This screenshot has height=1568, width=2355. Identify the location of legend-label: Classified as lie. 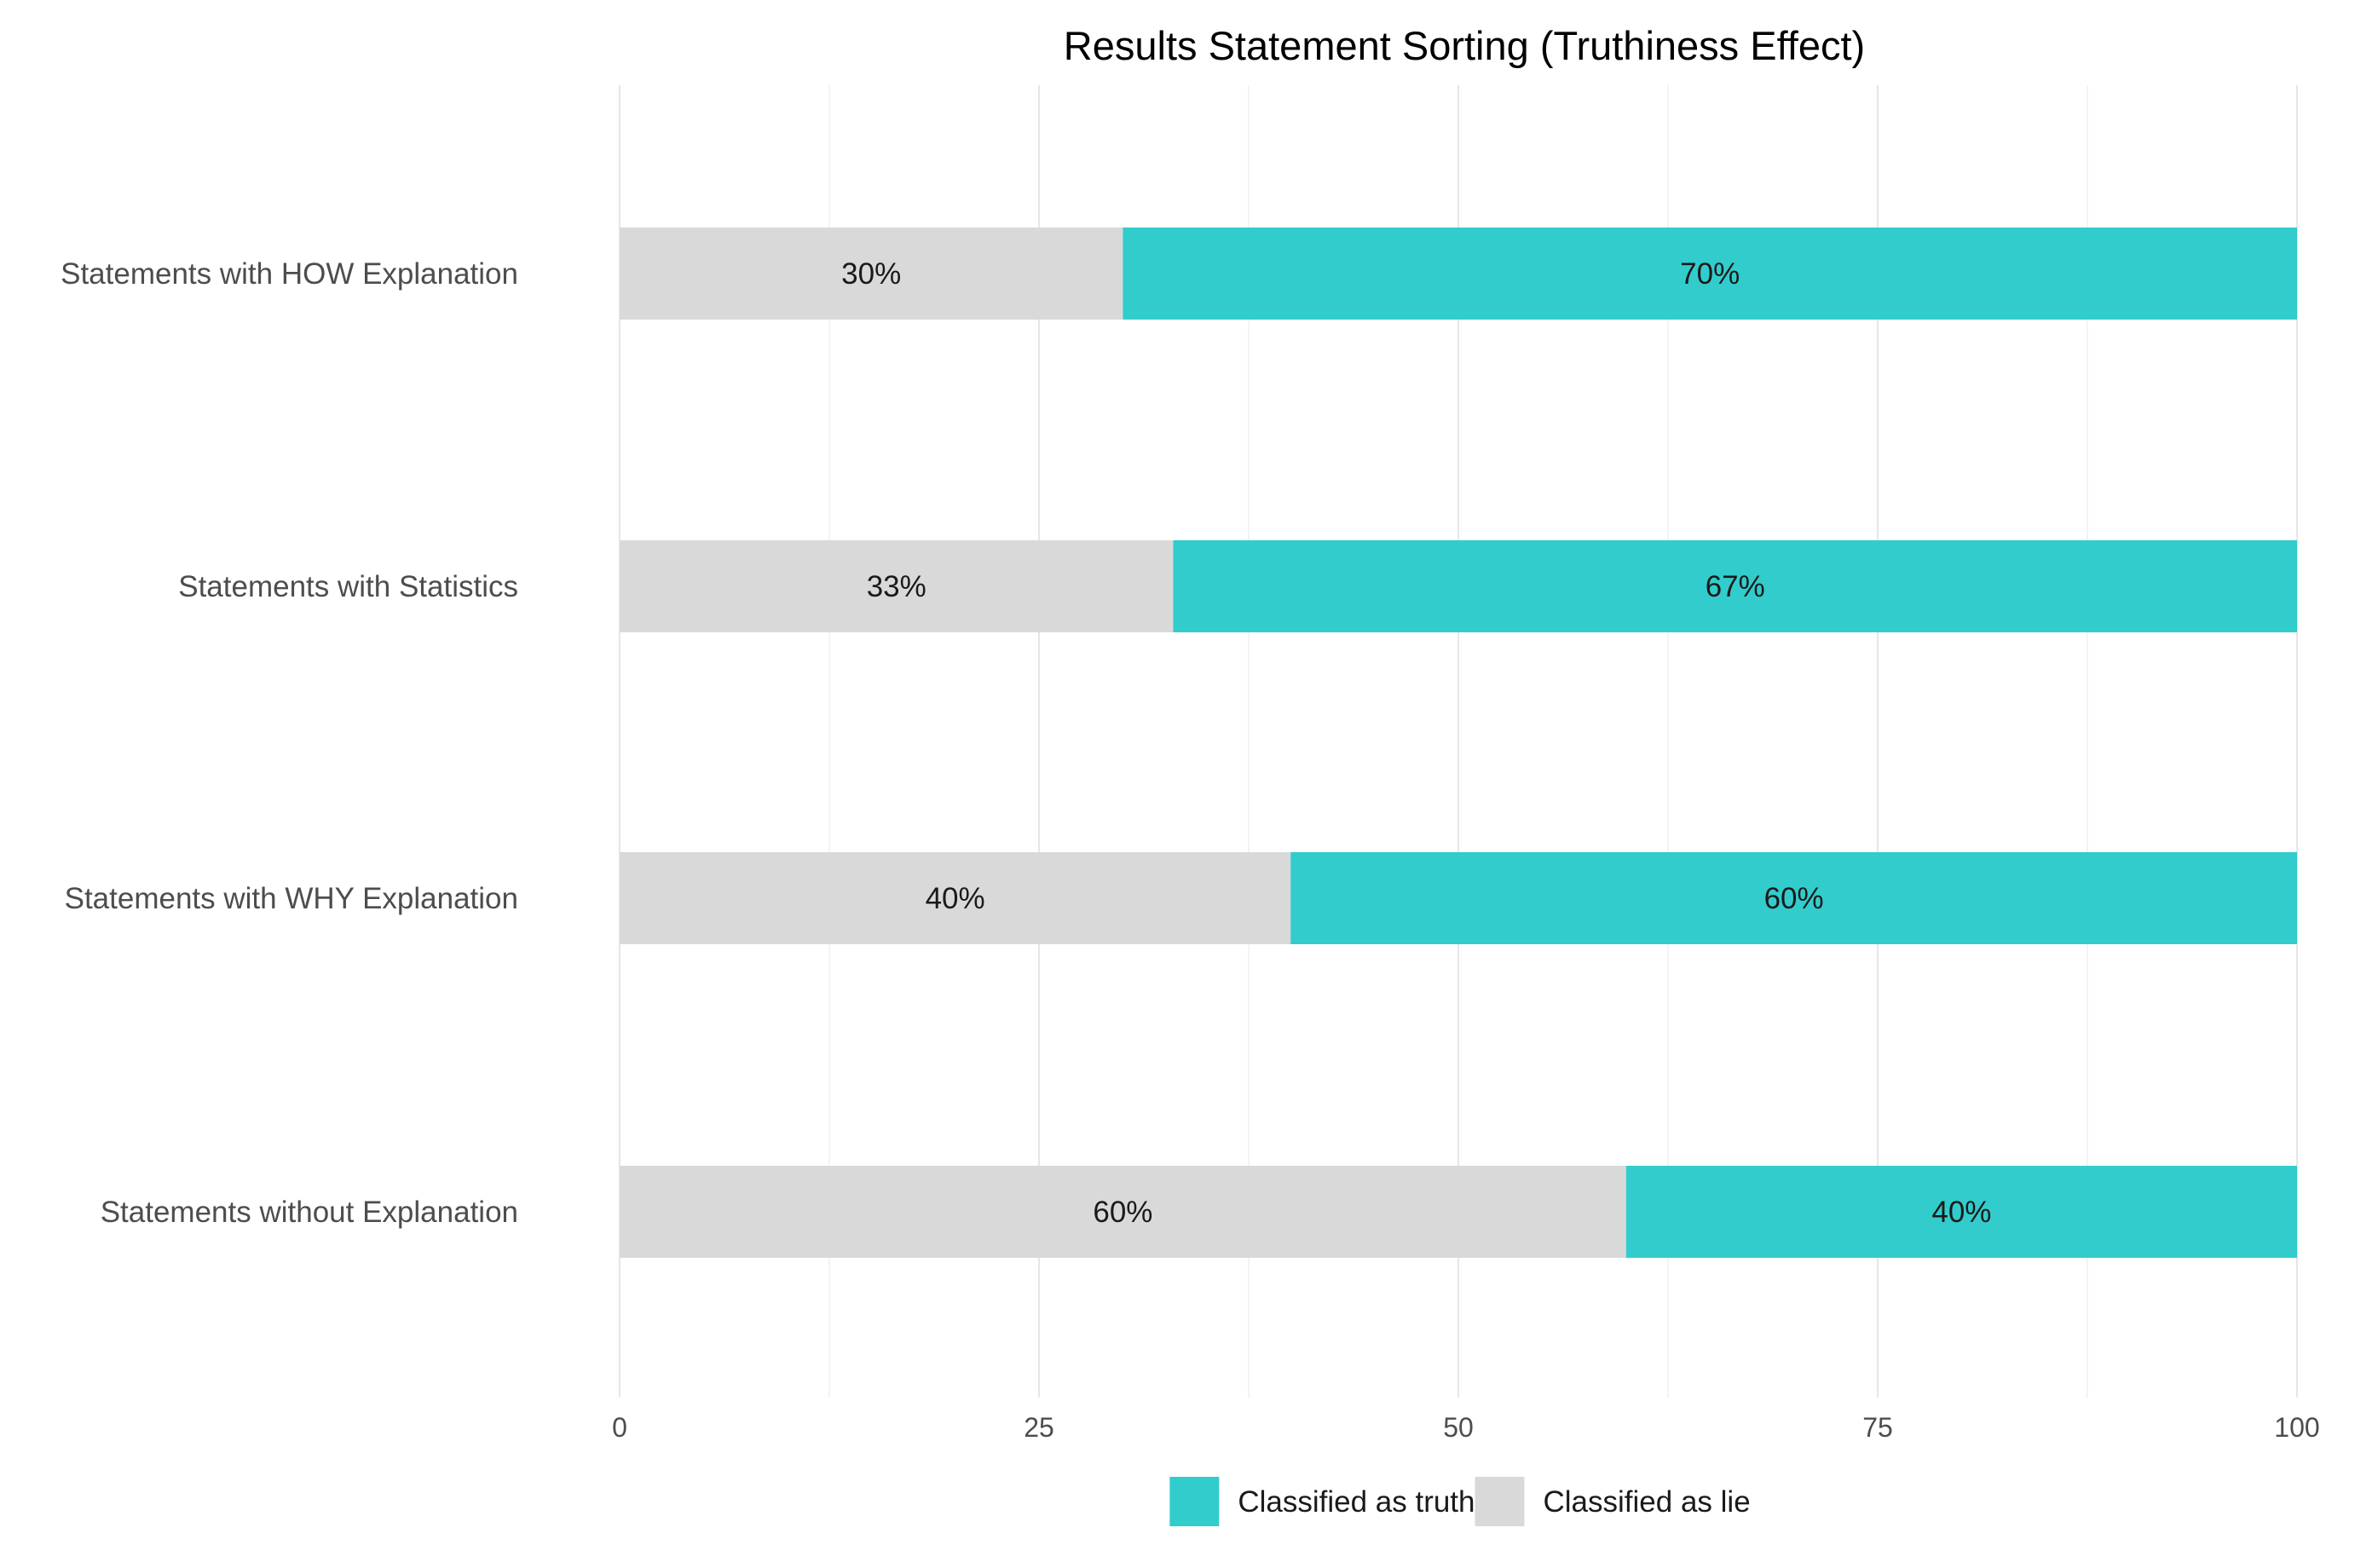
(1647, 1502).